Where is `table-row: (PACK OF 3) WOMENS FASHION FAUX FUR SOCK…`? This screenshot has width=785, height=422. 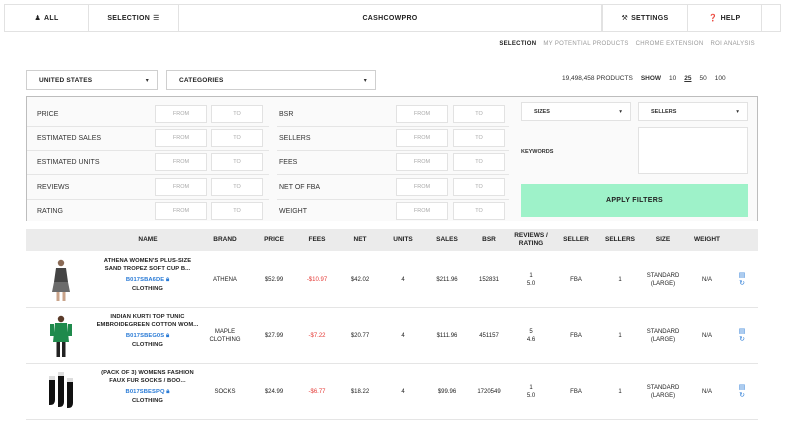
table-row: (PACK OF 3) WOMENS FASHION FAUX FUR SOCK… is located at coordinates (392, 392).